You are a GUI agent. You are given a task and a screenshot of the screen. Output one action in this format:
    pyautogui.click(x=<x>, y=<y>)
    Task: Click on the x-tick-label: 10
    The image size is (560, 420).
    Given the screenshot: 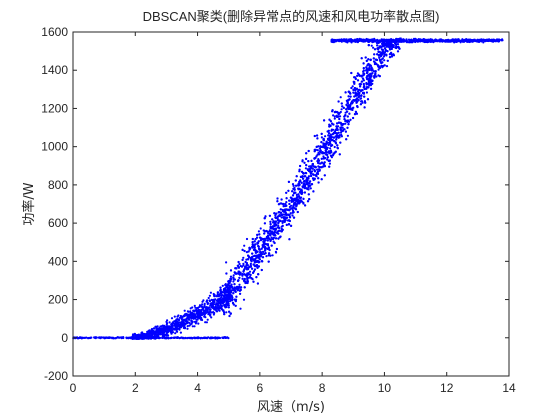 What is the action you would take?
    pyautogui.click(x=385, y=388)
    